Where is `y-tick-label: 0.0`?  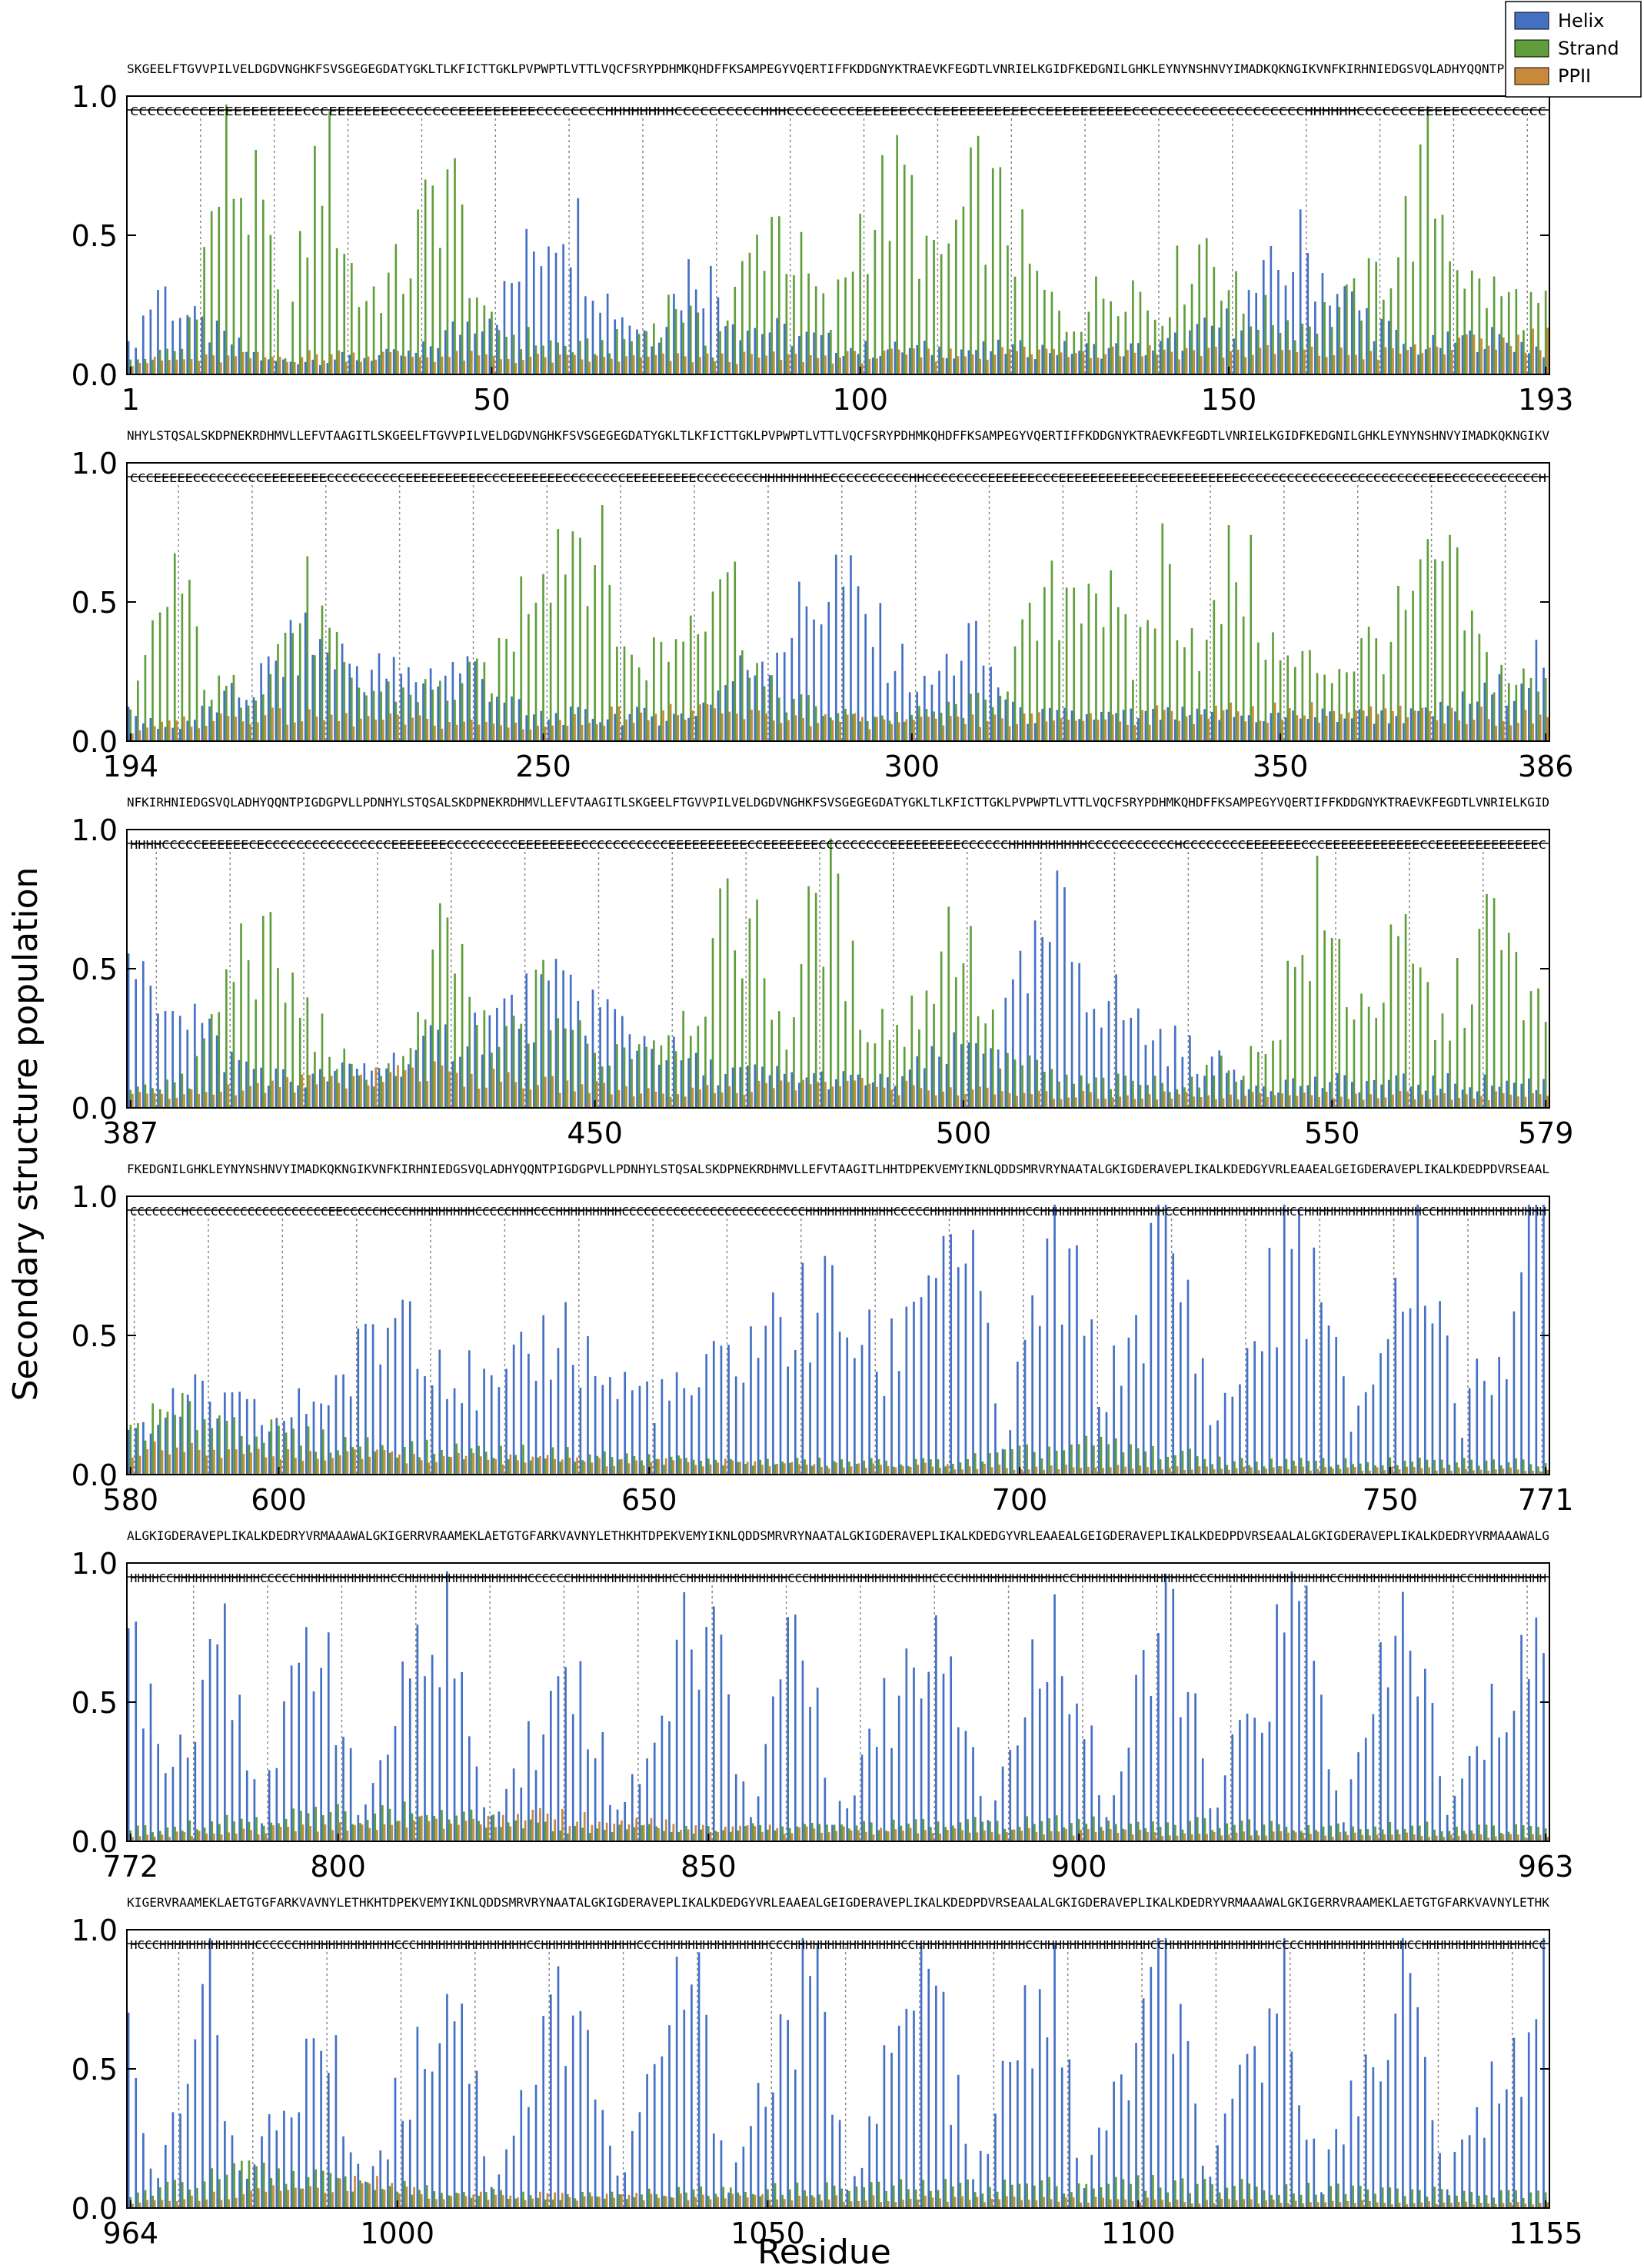 y-tick-label: 0.0 is located at coordinates (95, 742).